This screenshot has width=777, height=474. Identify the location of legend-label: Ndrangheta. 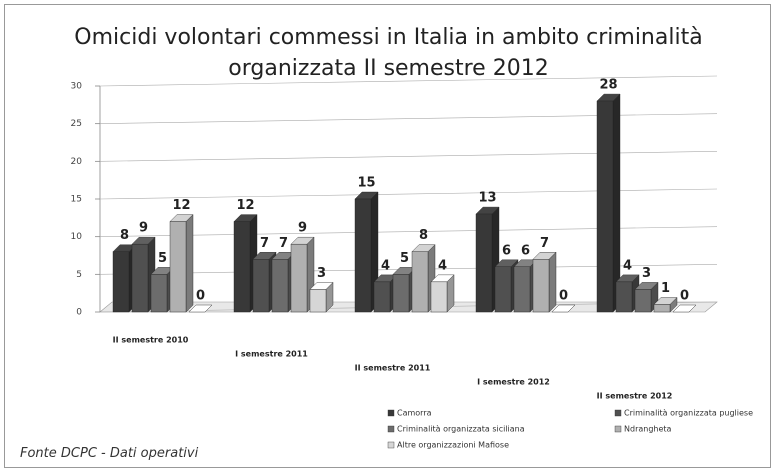
(648, 429).